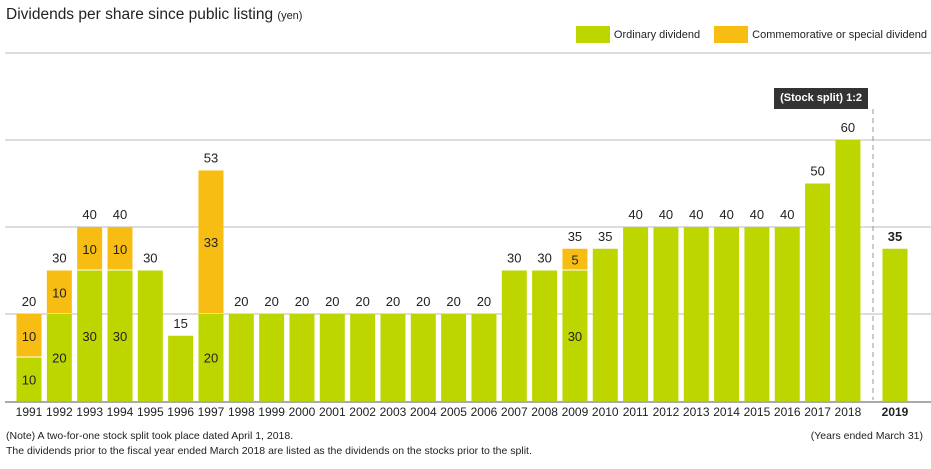  Describe the element at coordinates (423, 412) in the screenshot. I see `x-tick-label: 2004` at that location.